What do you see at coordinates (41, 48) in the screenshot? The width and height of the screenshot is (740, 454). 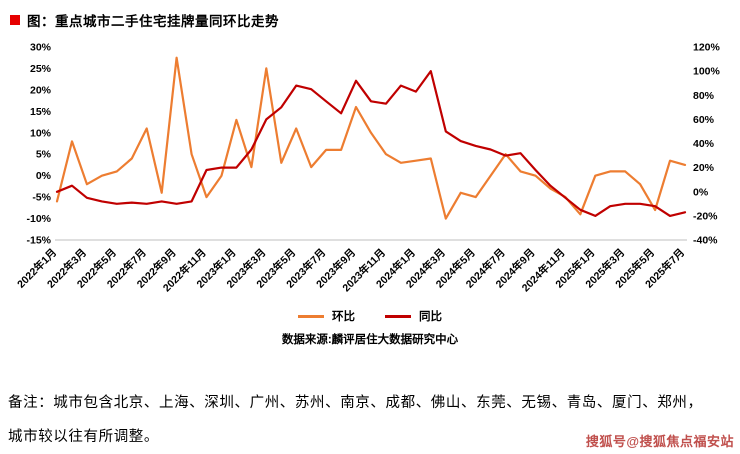 I see `left-axis-tick-label: 30%` at bounding box center [41, 48].